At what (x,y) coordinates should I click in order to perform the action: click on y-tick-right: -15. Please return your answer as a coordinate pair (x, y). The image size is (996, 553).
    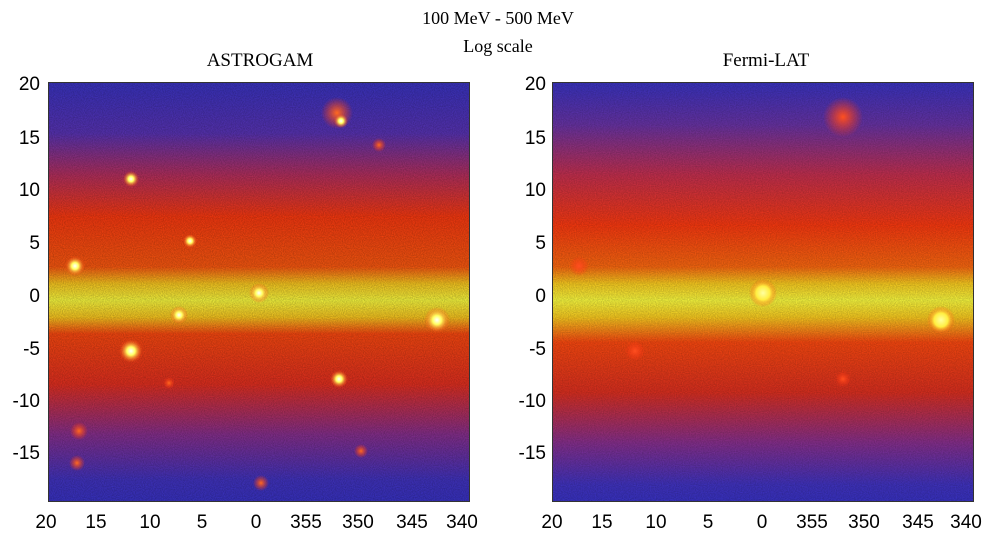
    Looking at the image, I should click on (532, 453).